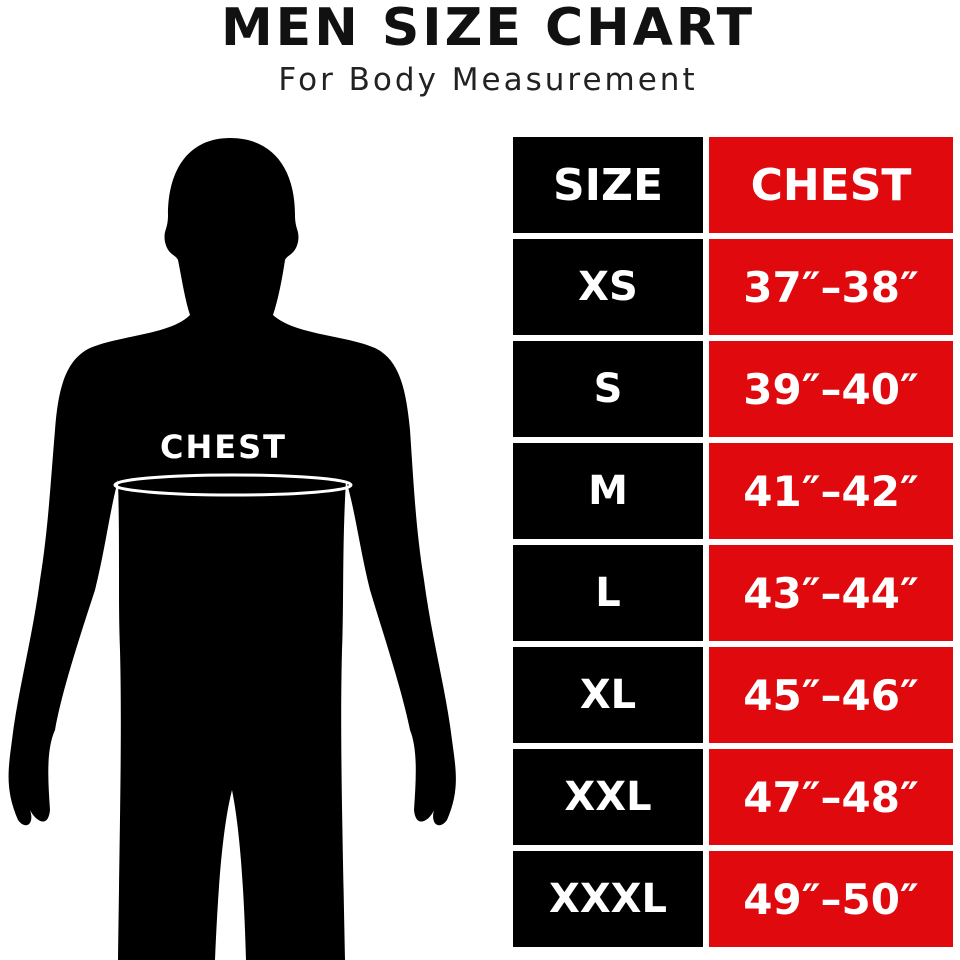 The image size is (960, 960). Describe the element at coordinates (831, 287) in the screenshot. I see `chest-cell: 37″–38″` at that location.